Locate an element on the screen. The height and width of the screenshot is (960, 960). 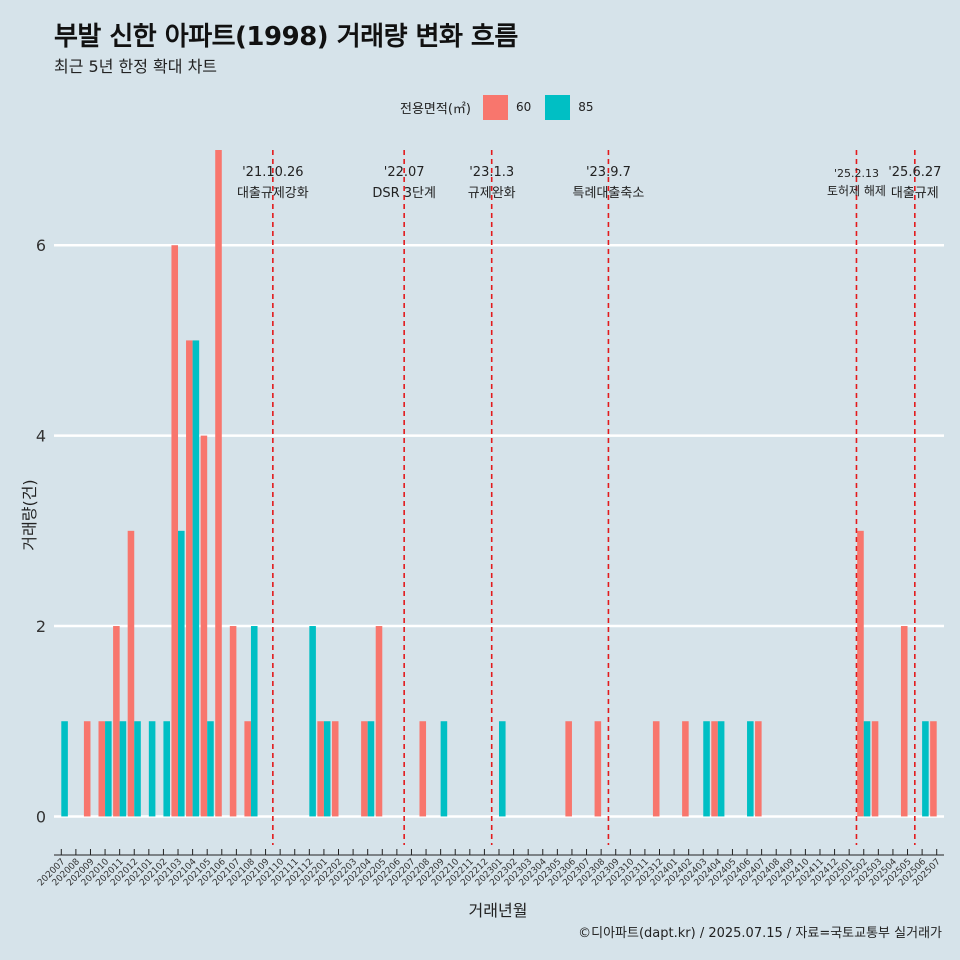
event-label: 특례대출축소 is located at coordinates (609, 193).